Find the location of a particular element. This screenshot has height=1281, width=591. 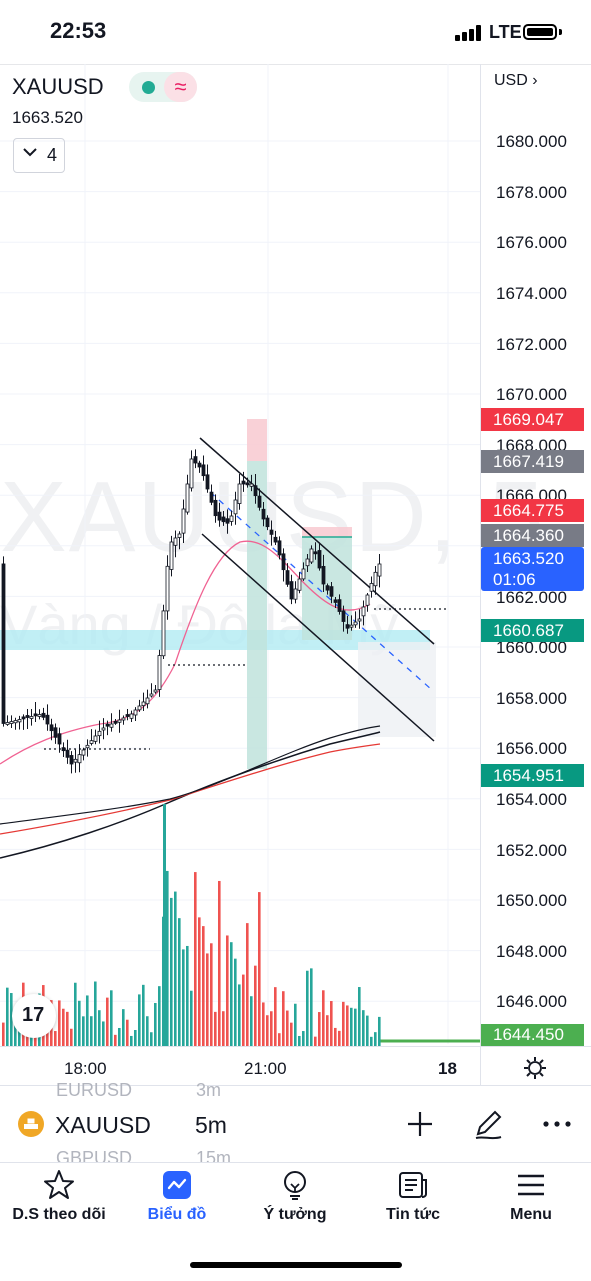

market-status-badge: ≈ is located at coordinates (163, 87).